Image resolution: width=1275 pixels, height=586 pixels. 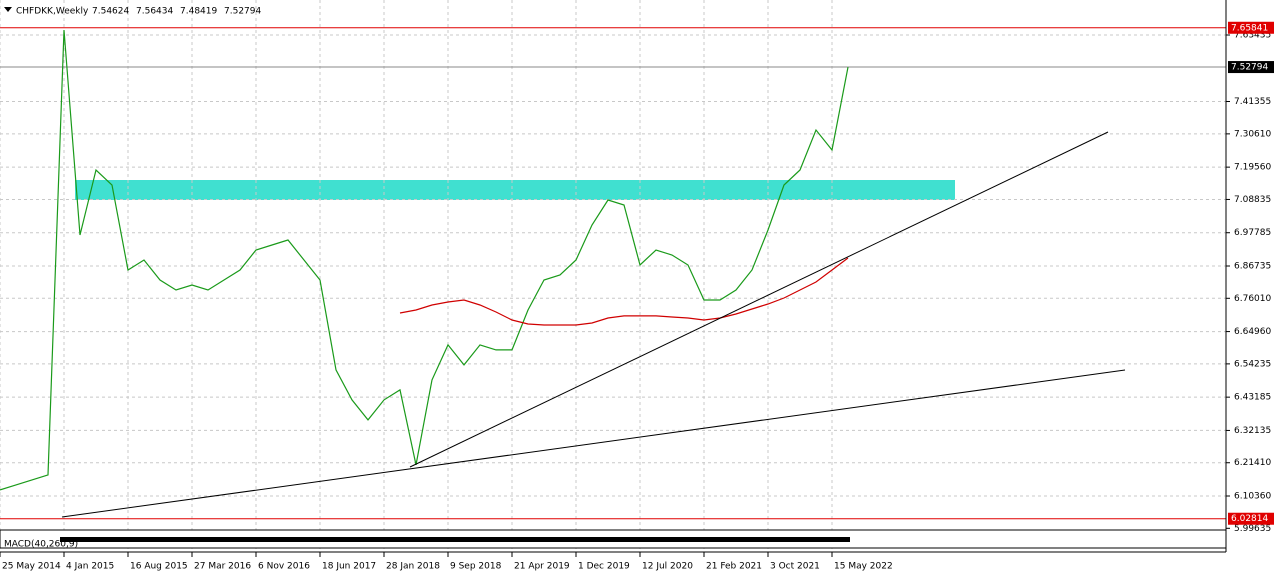 What do you see at coordinates (8, 9) in the screenshot?
I see `menu-arrow` at bounding box center [8, 9].